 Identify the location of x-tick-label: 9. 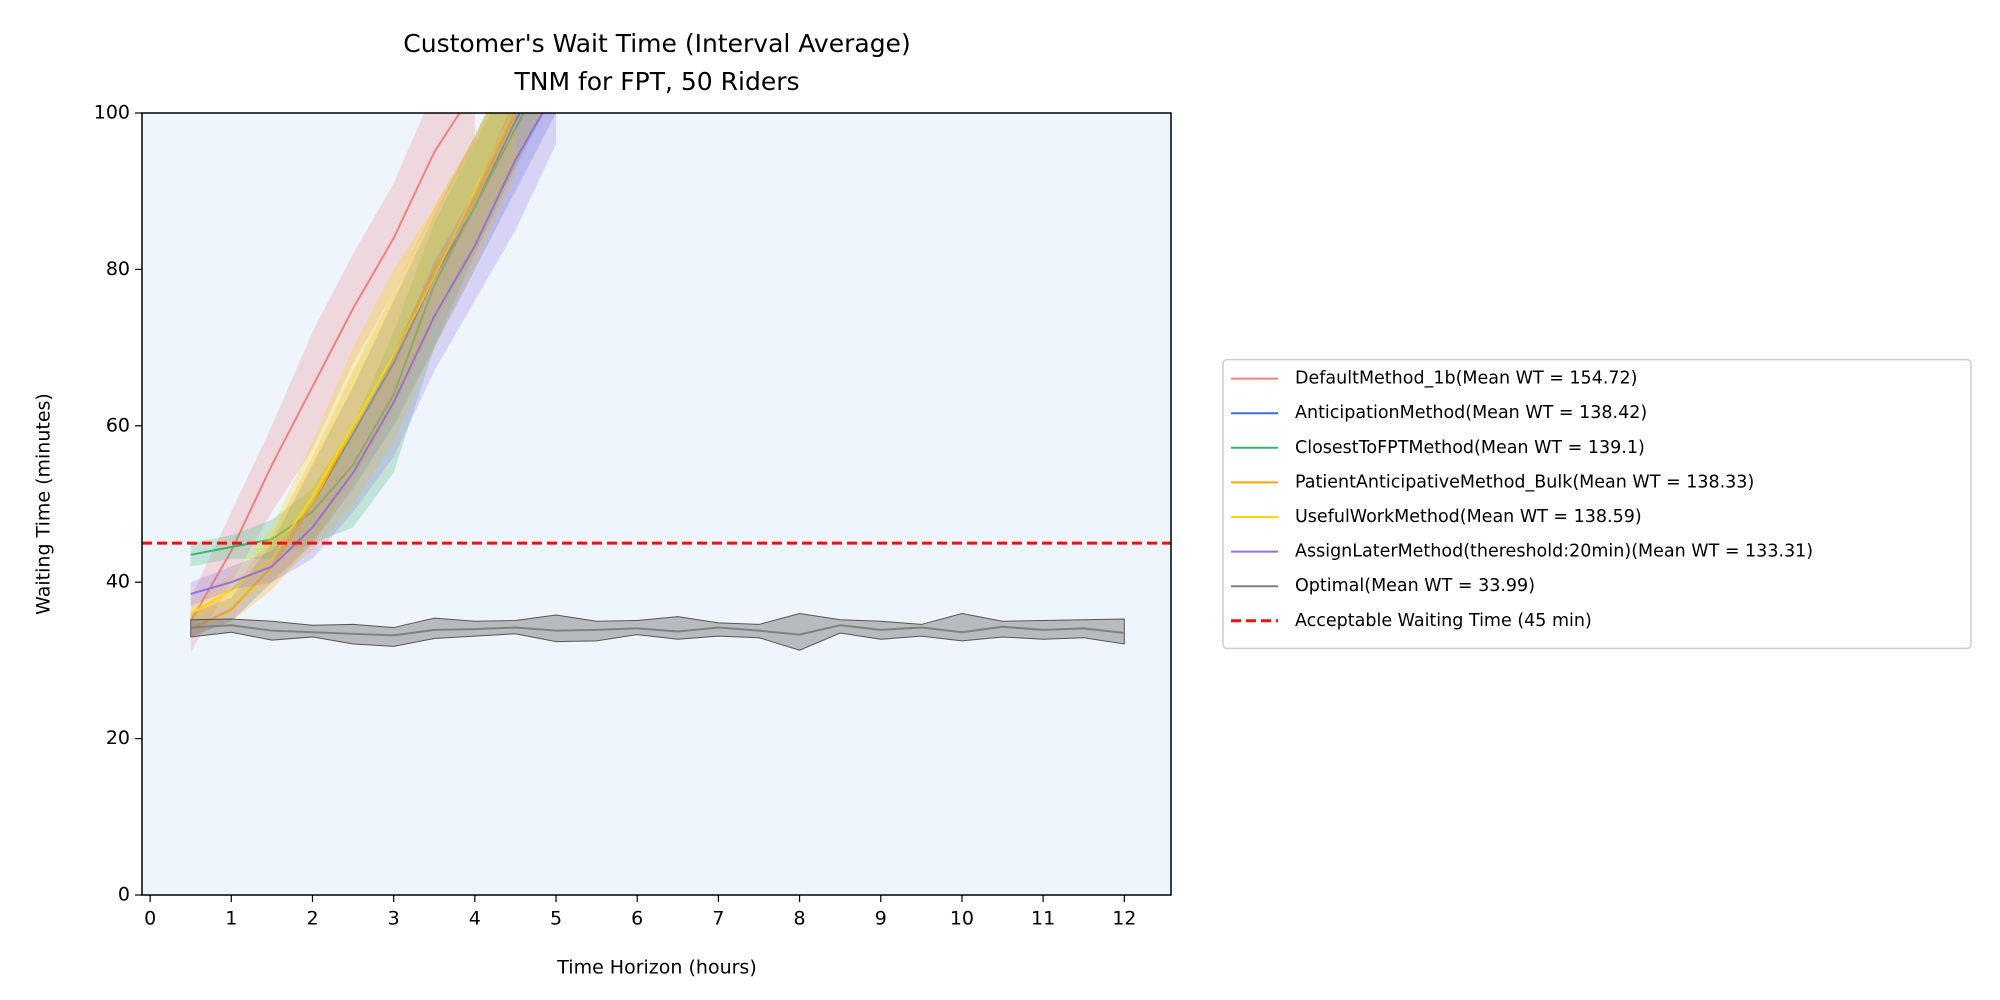
(881, 919).